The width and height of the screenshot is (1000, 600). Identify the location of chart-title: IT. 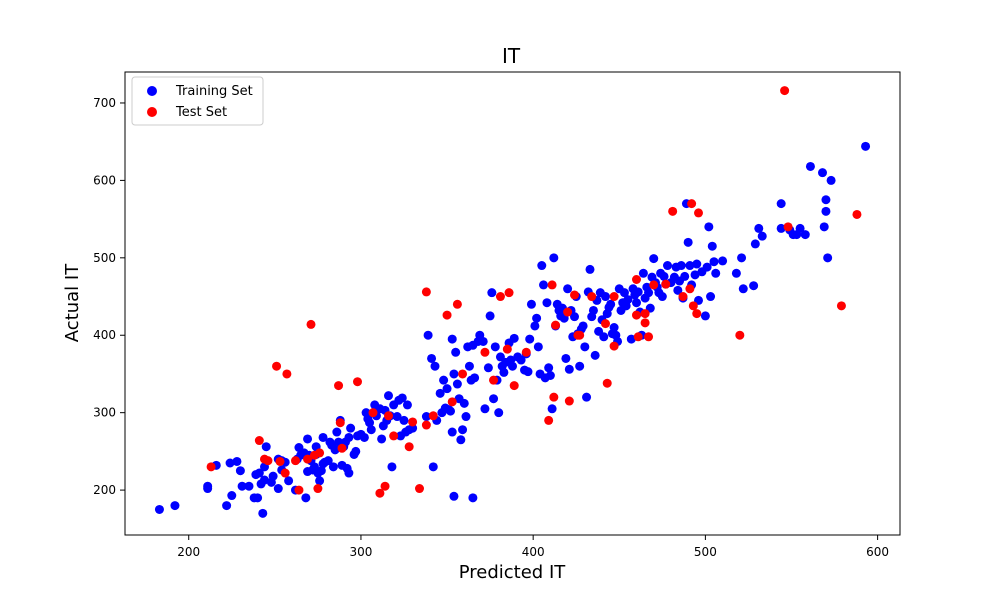
(511, 56).